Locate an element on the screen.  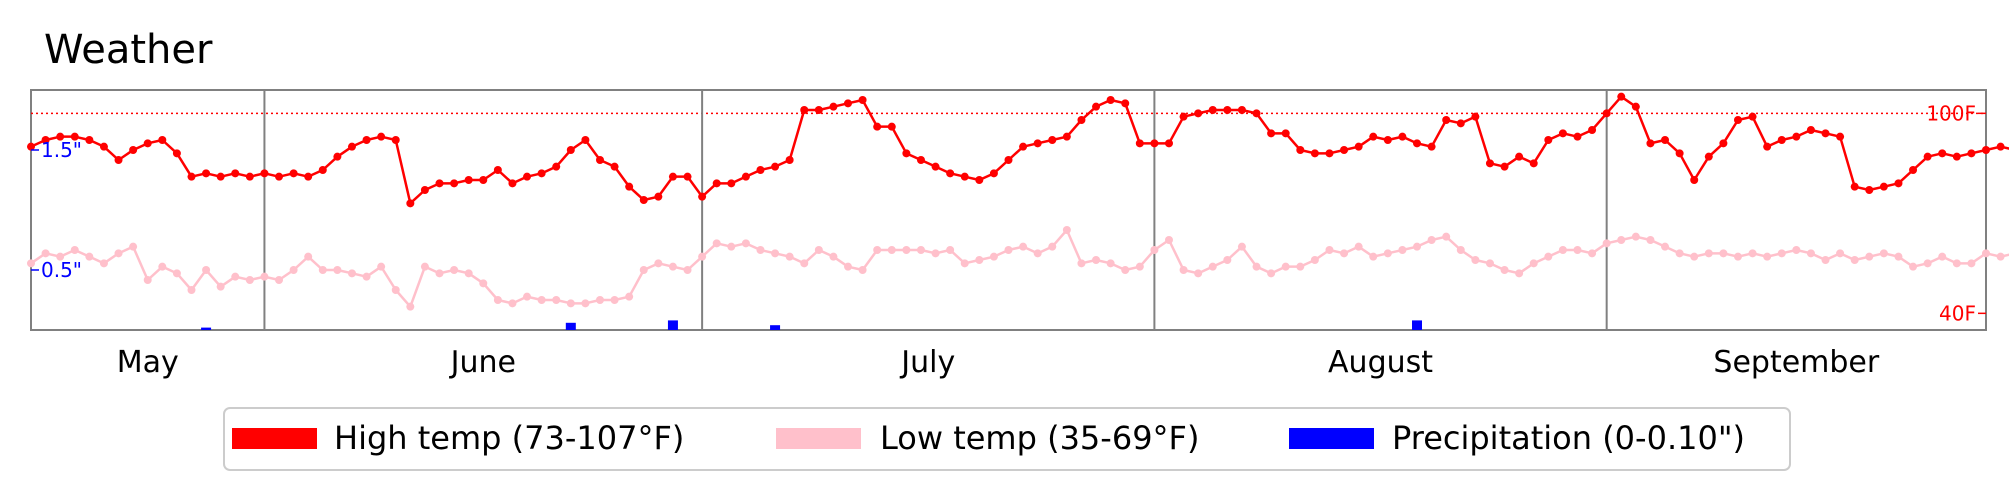
temp-tick-label: 100F is located at coordinates (1951, 113).